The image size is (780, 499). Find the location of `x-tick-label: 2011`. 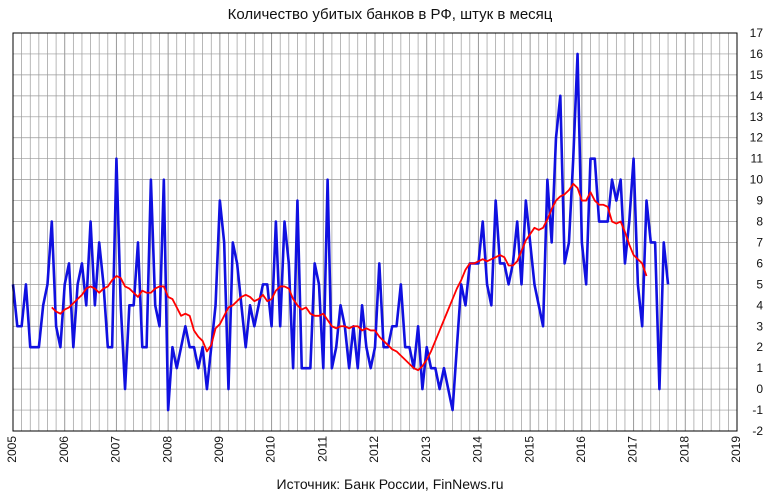

x-tick-label: 2011 is located at coordinates (322, 449).